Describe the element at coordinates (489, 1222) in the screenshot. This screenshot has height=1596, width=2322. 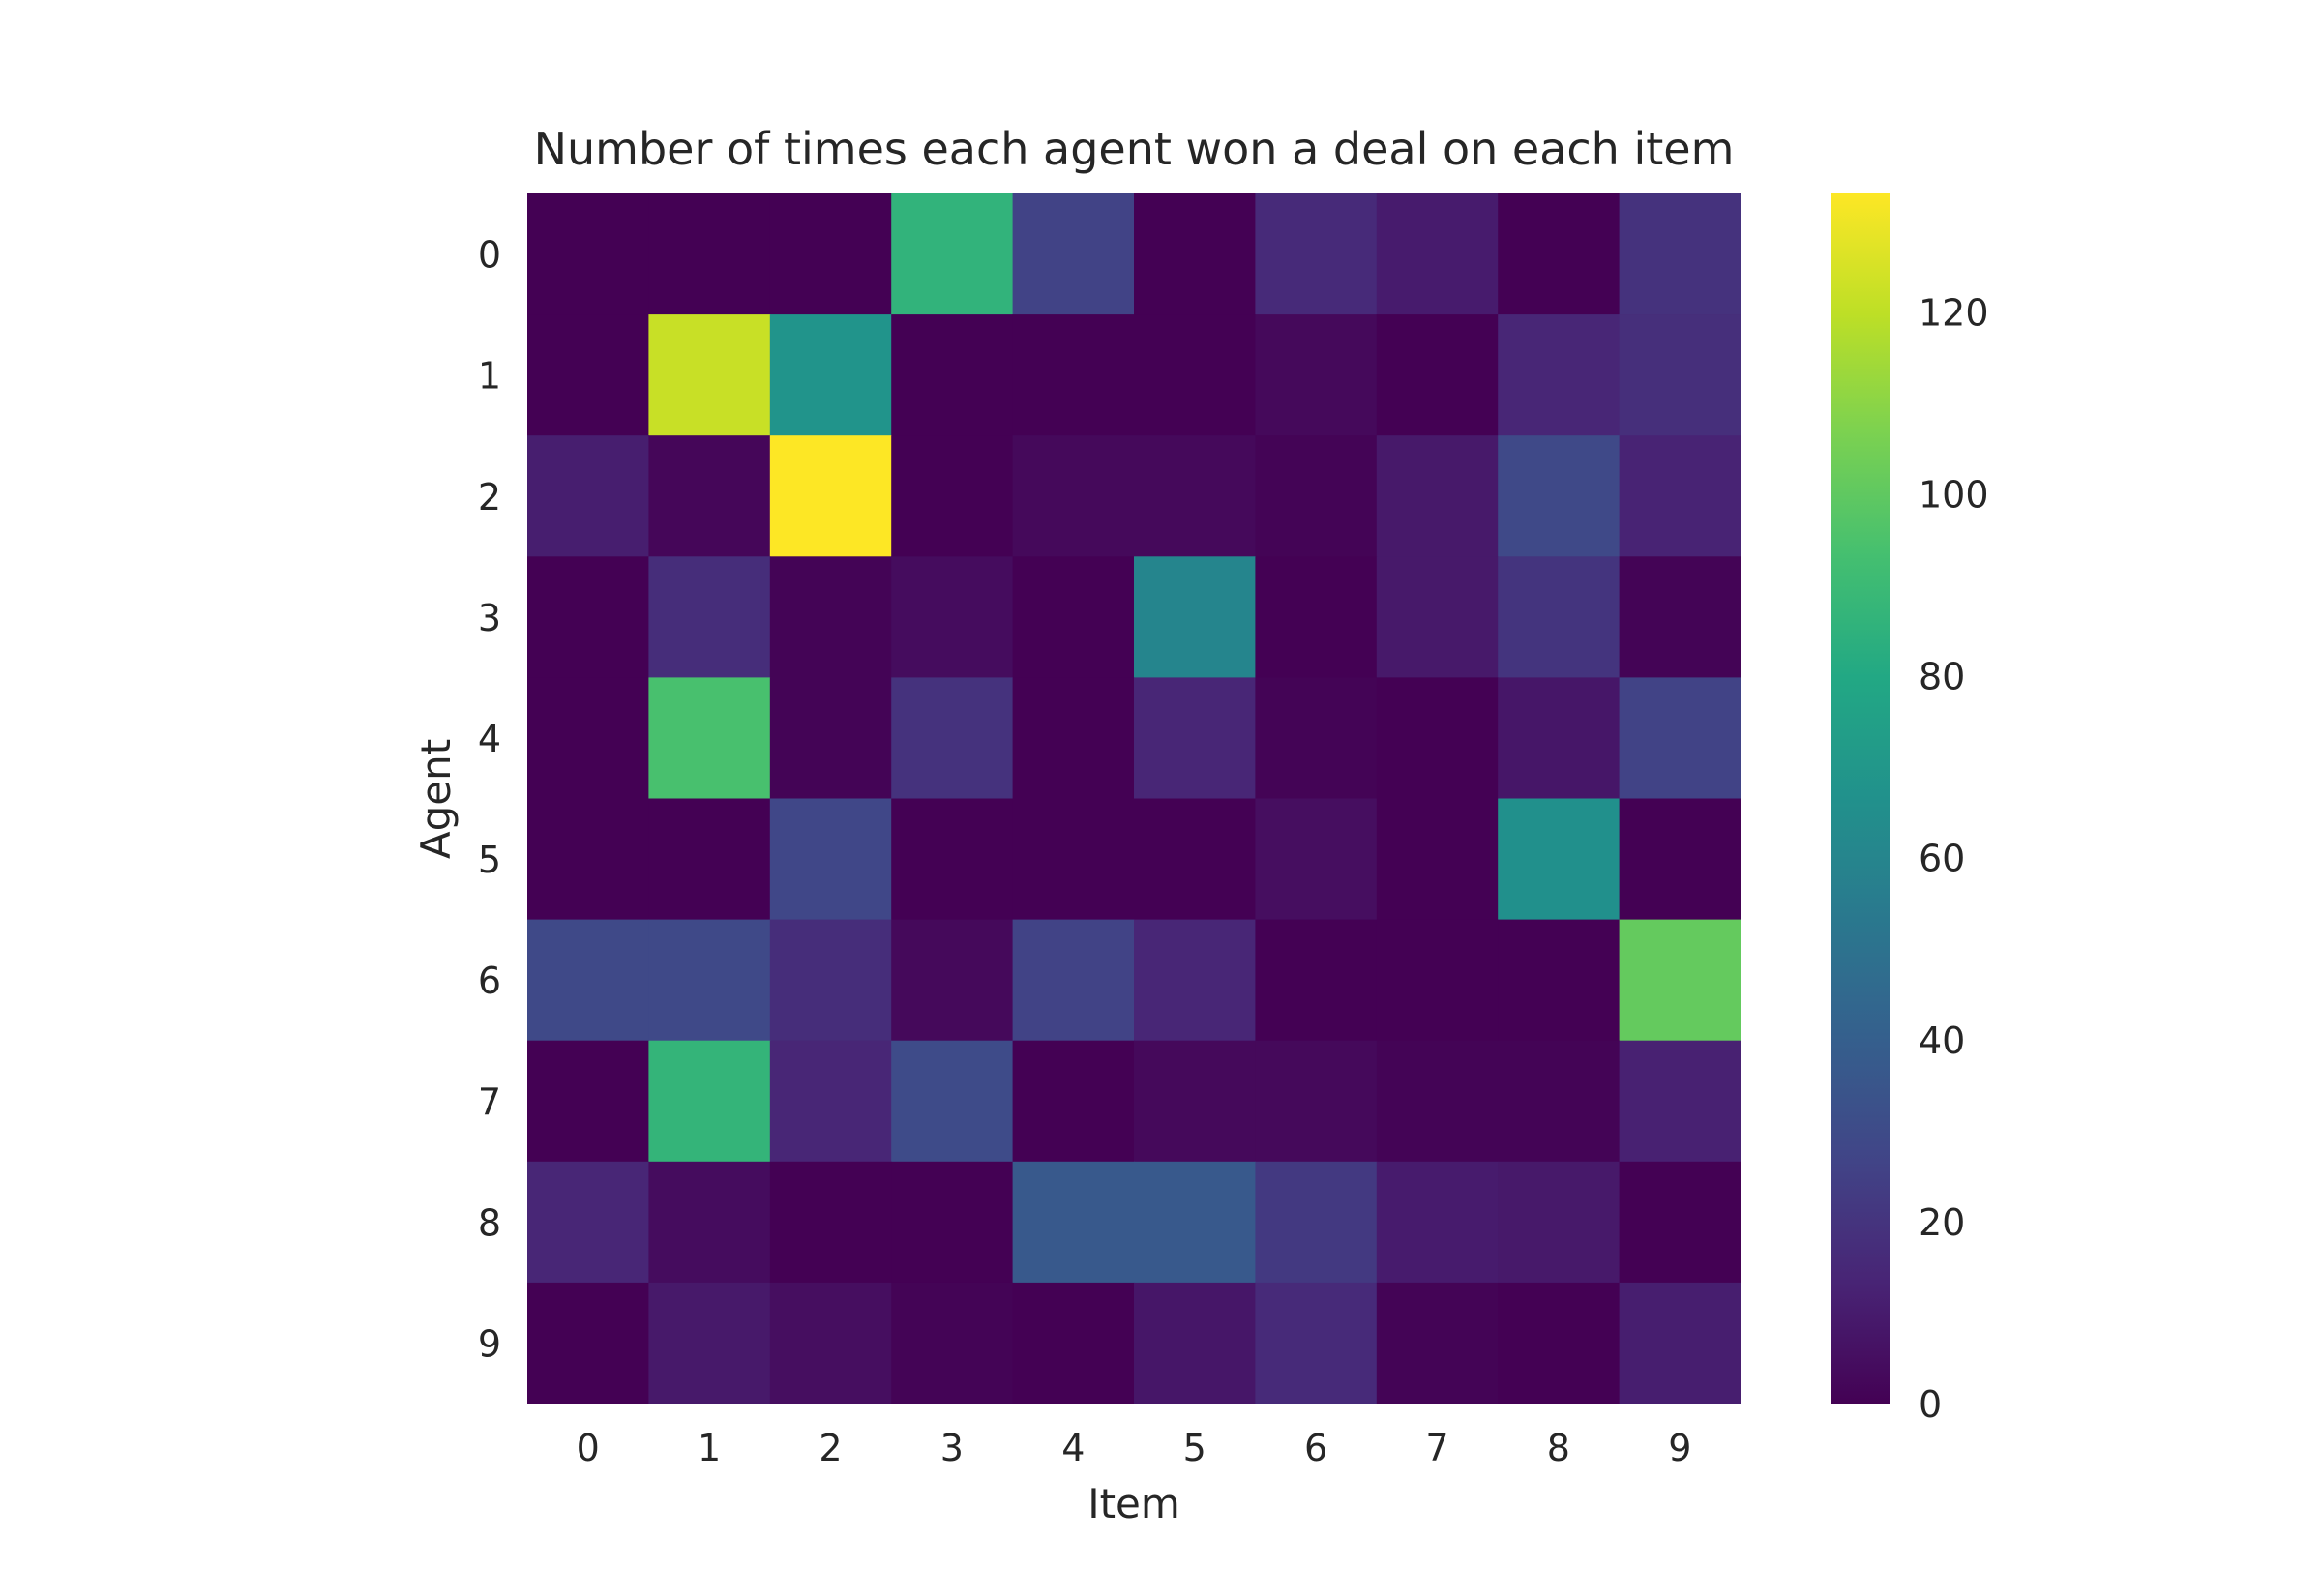
I see `y-tick-label: 8` at that location.